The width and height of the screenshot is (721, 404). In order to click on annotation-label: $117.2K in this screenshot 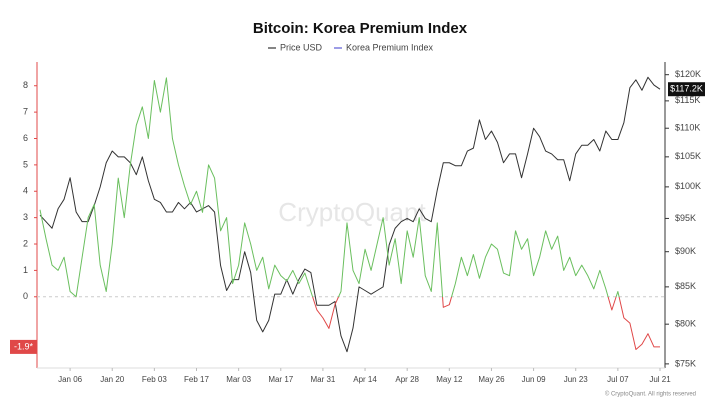, I will do `click(686, 89)`.